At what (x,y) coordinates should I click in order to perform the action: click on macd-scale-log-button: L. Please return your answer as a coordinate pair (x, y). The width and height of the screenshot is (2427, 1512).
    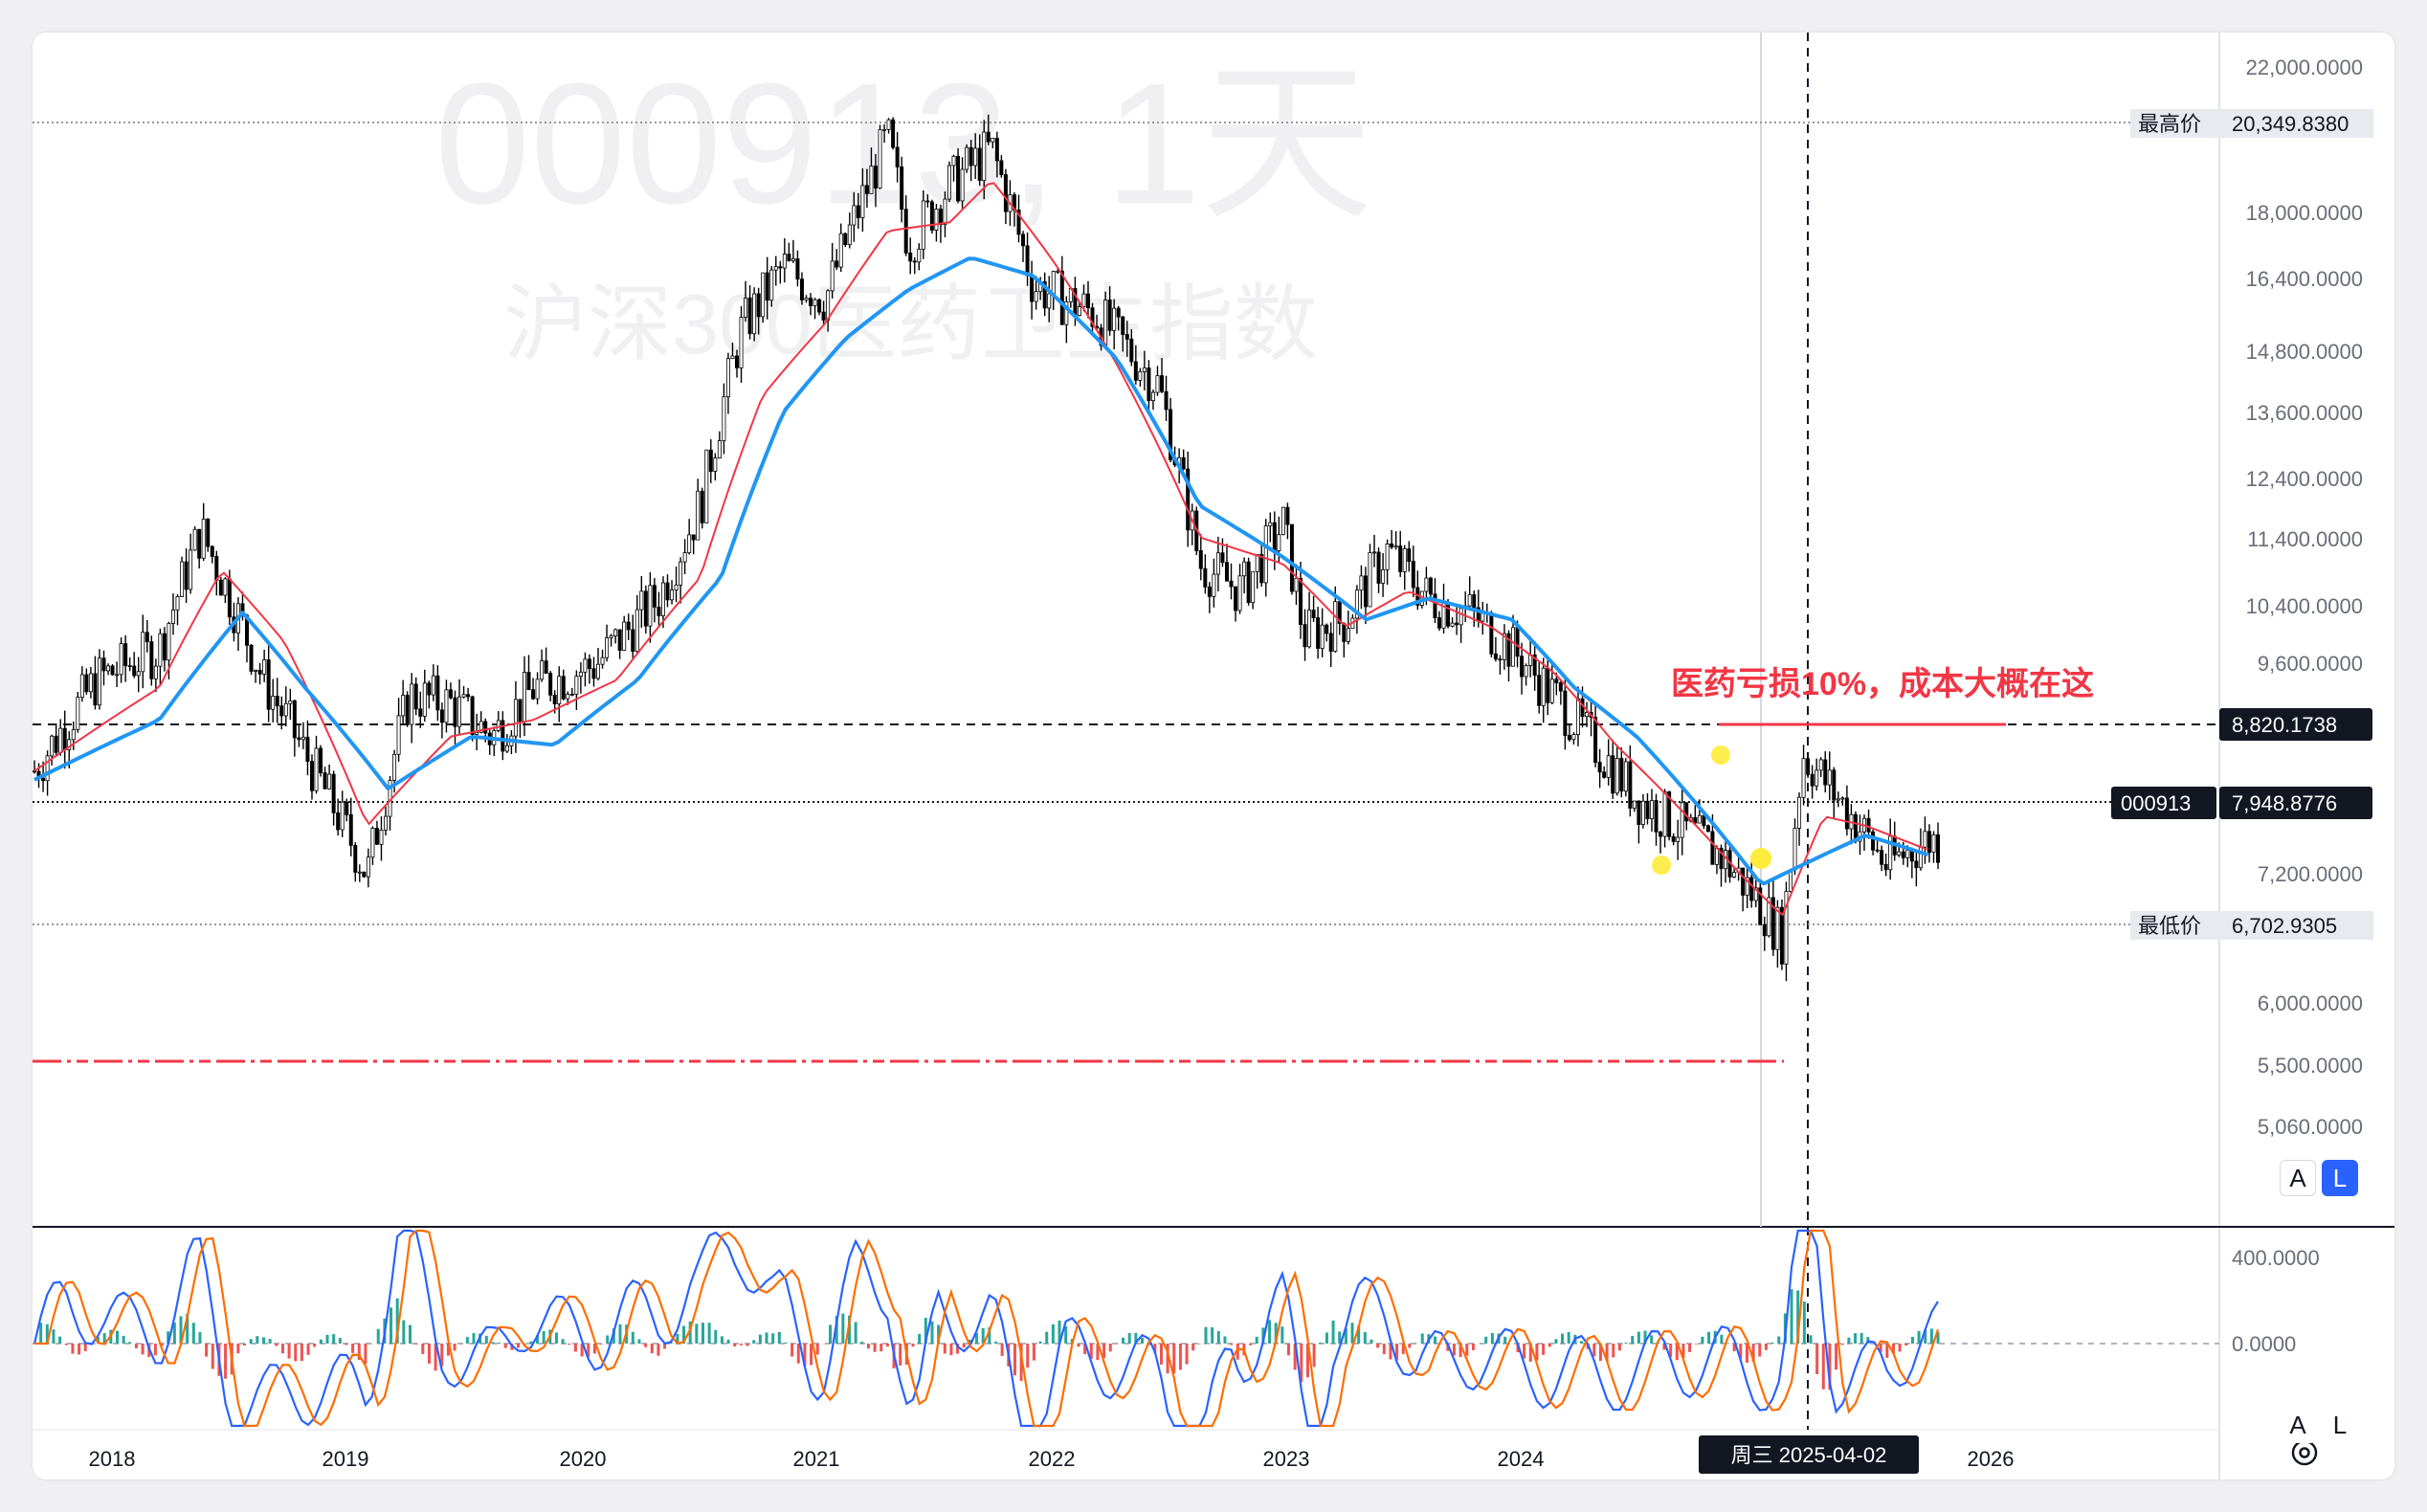
    Looking at the image, I should click on (2340, 1425).